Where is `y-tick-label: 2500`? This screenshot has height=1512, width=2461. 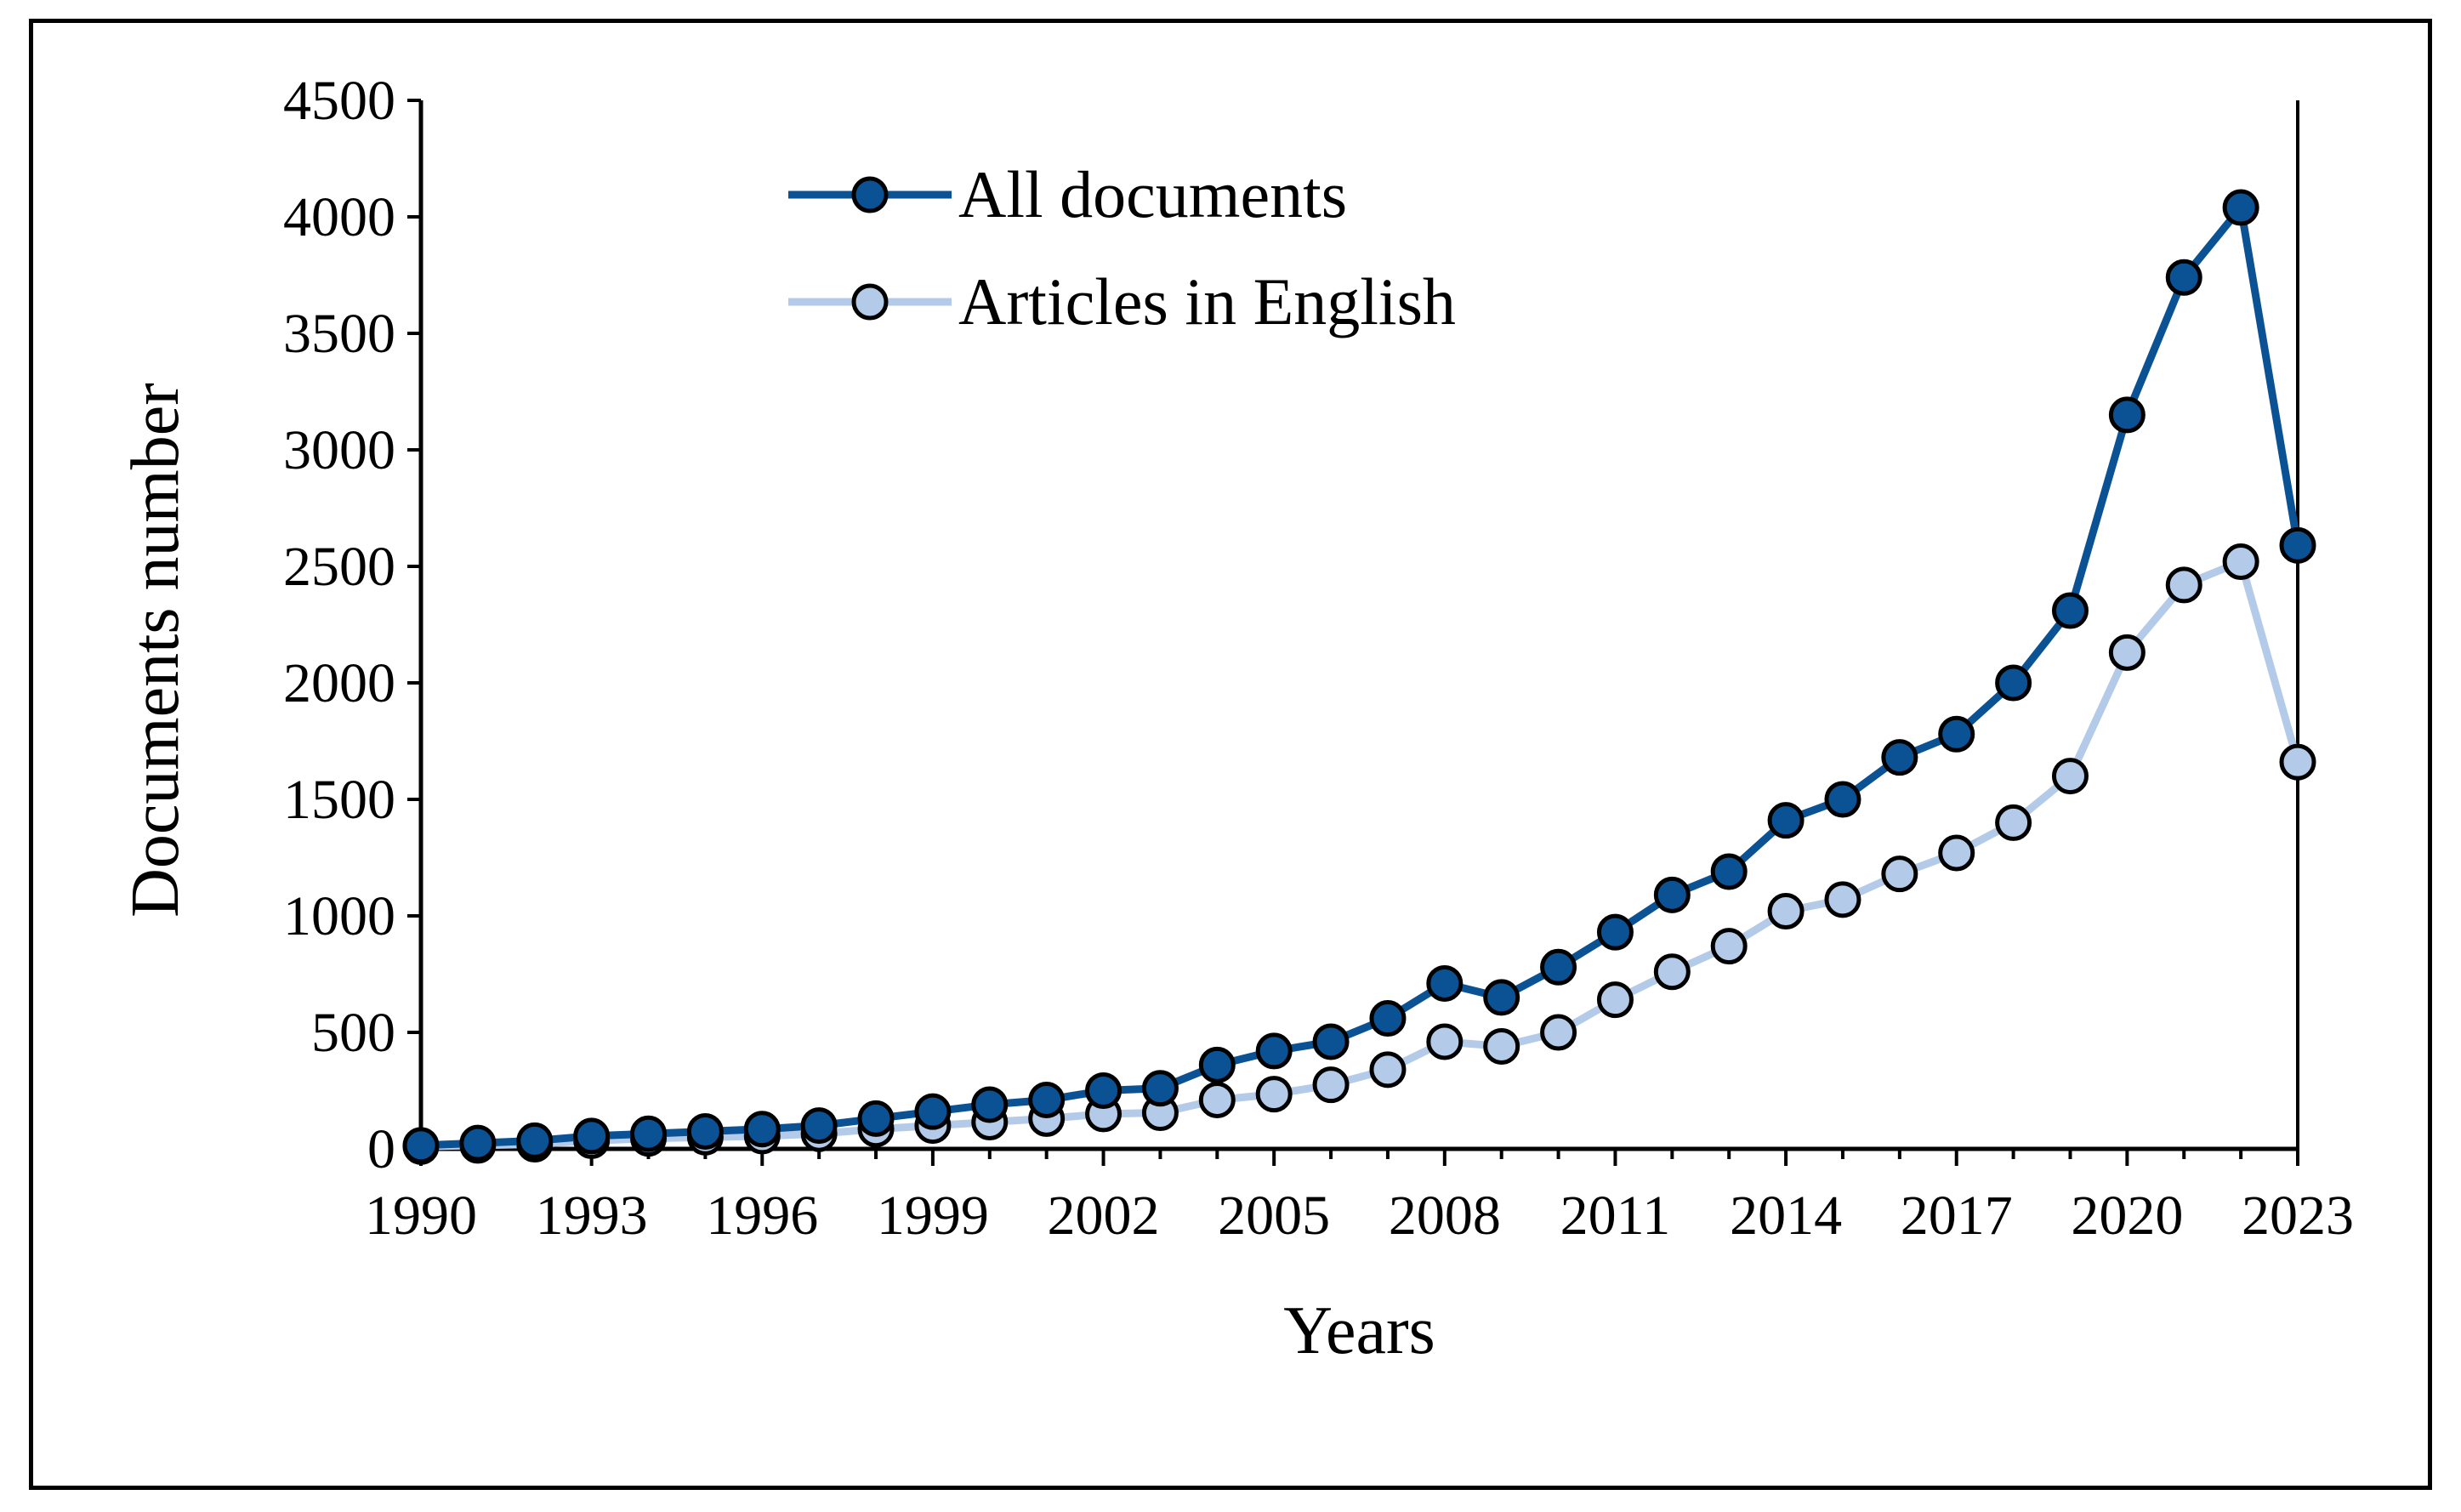 y-tick-label: 2500 is located at coordinates (339, 567).